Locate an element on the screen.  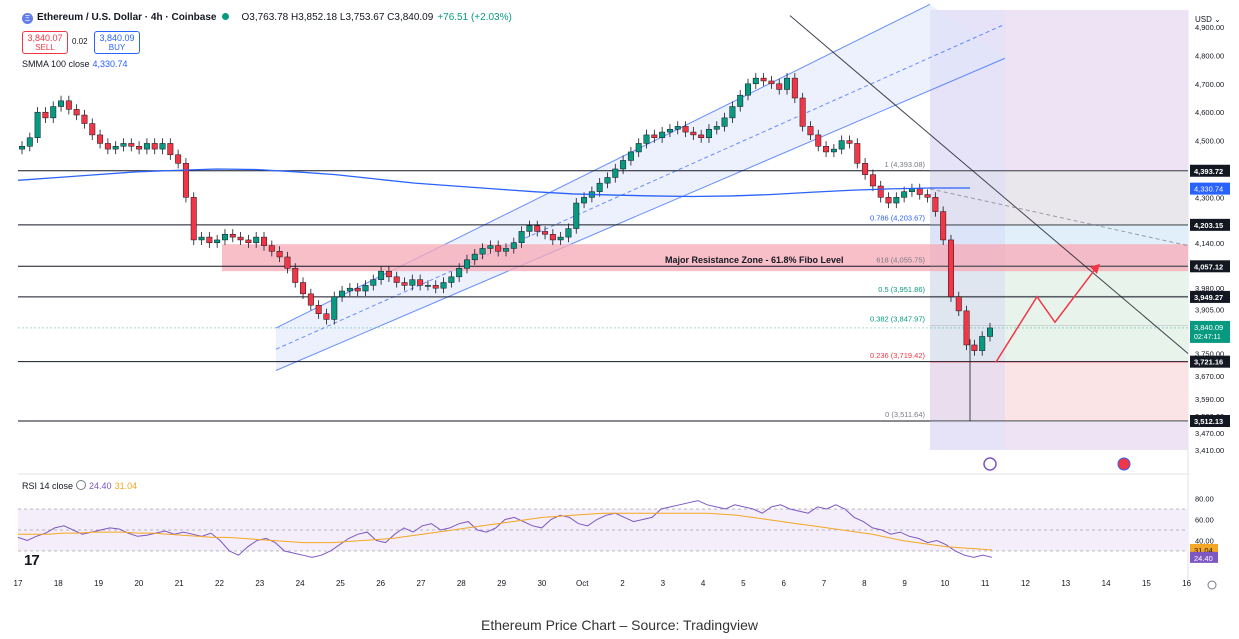
price-level-tag-text: 3,512.13 is located at coordinates (1208, 421).